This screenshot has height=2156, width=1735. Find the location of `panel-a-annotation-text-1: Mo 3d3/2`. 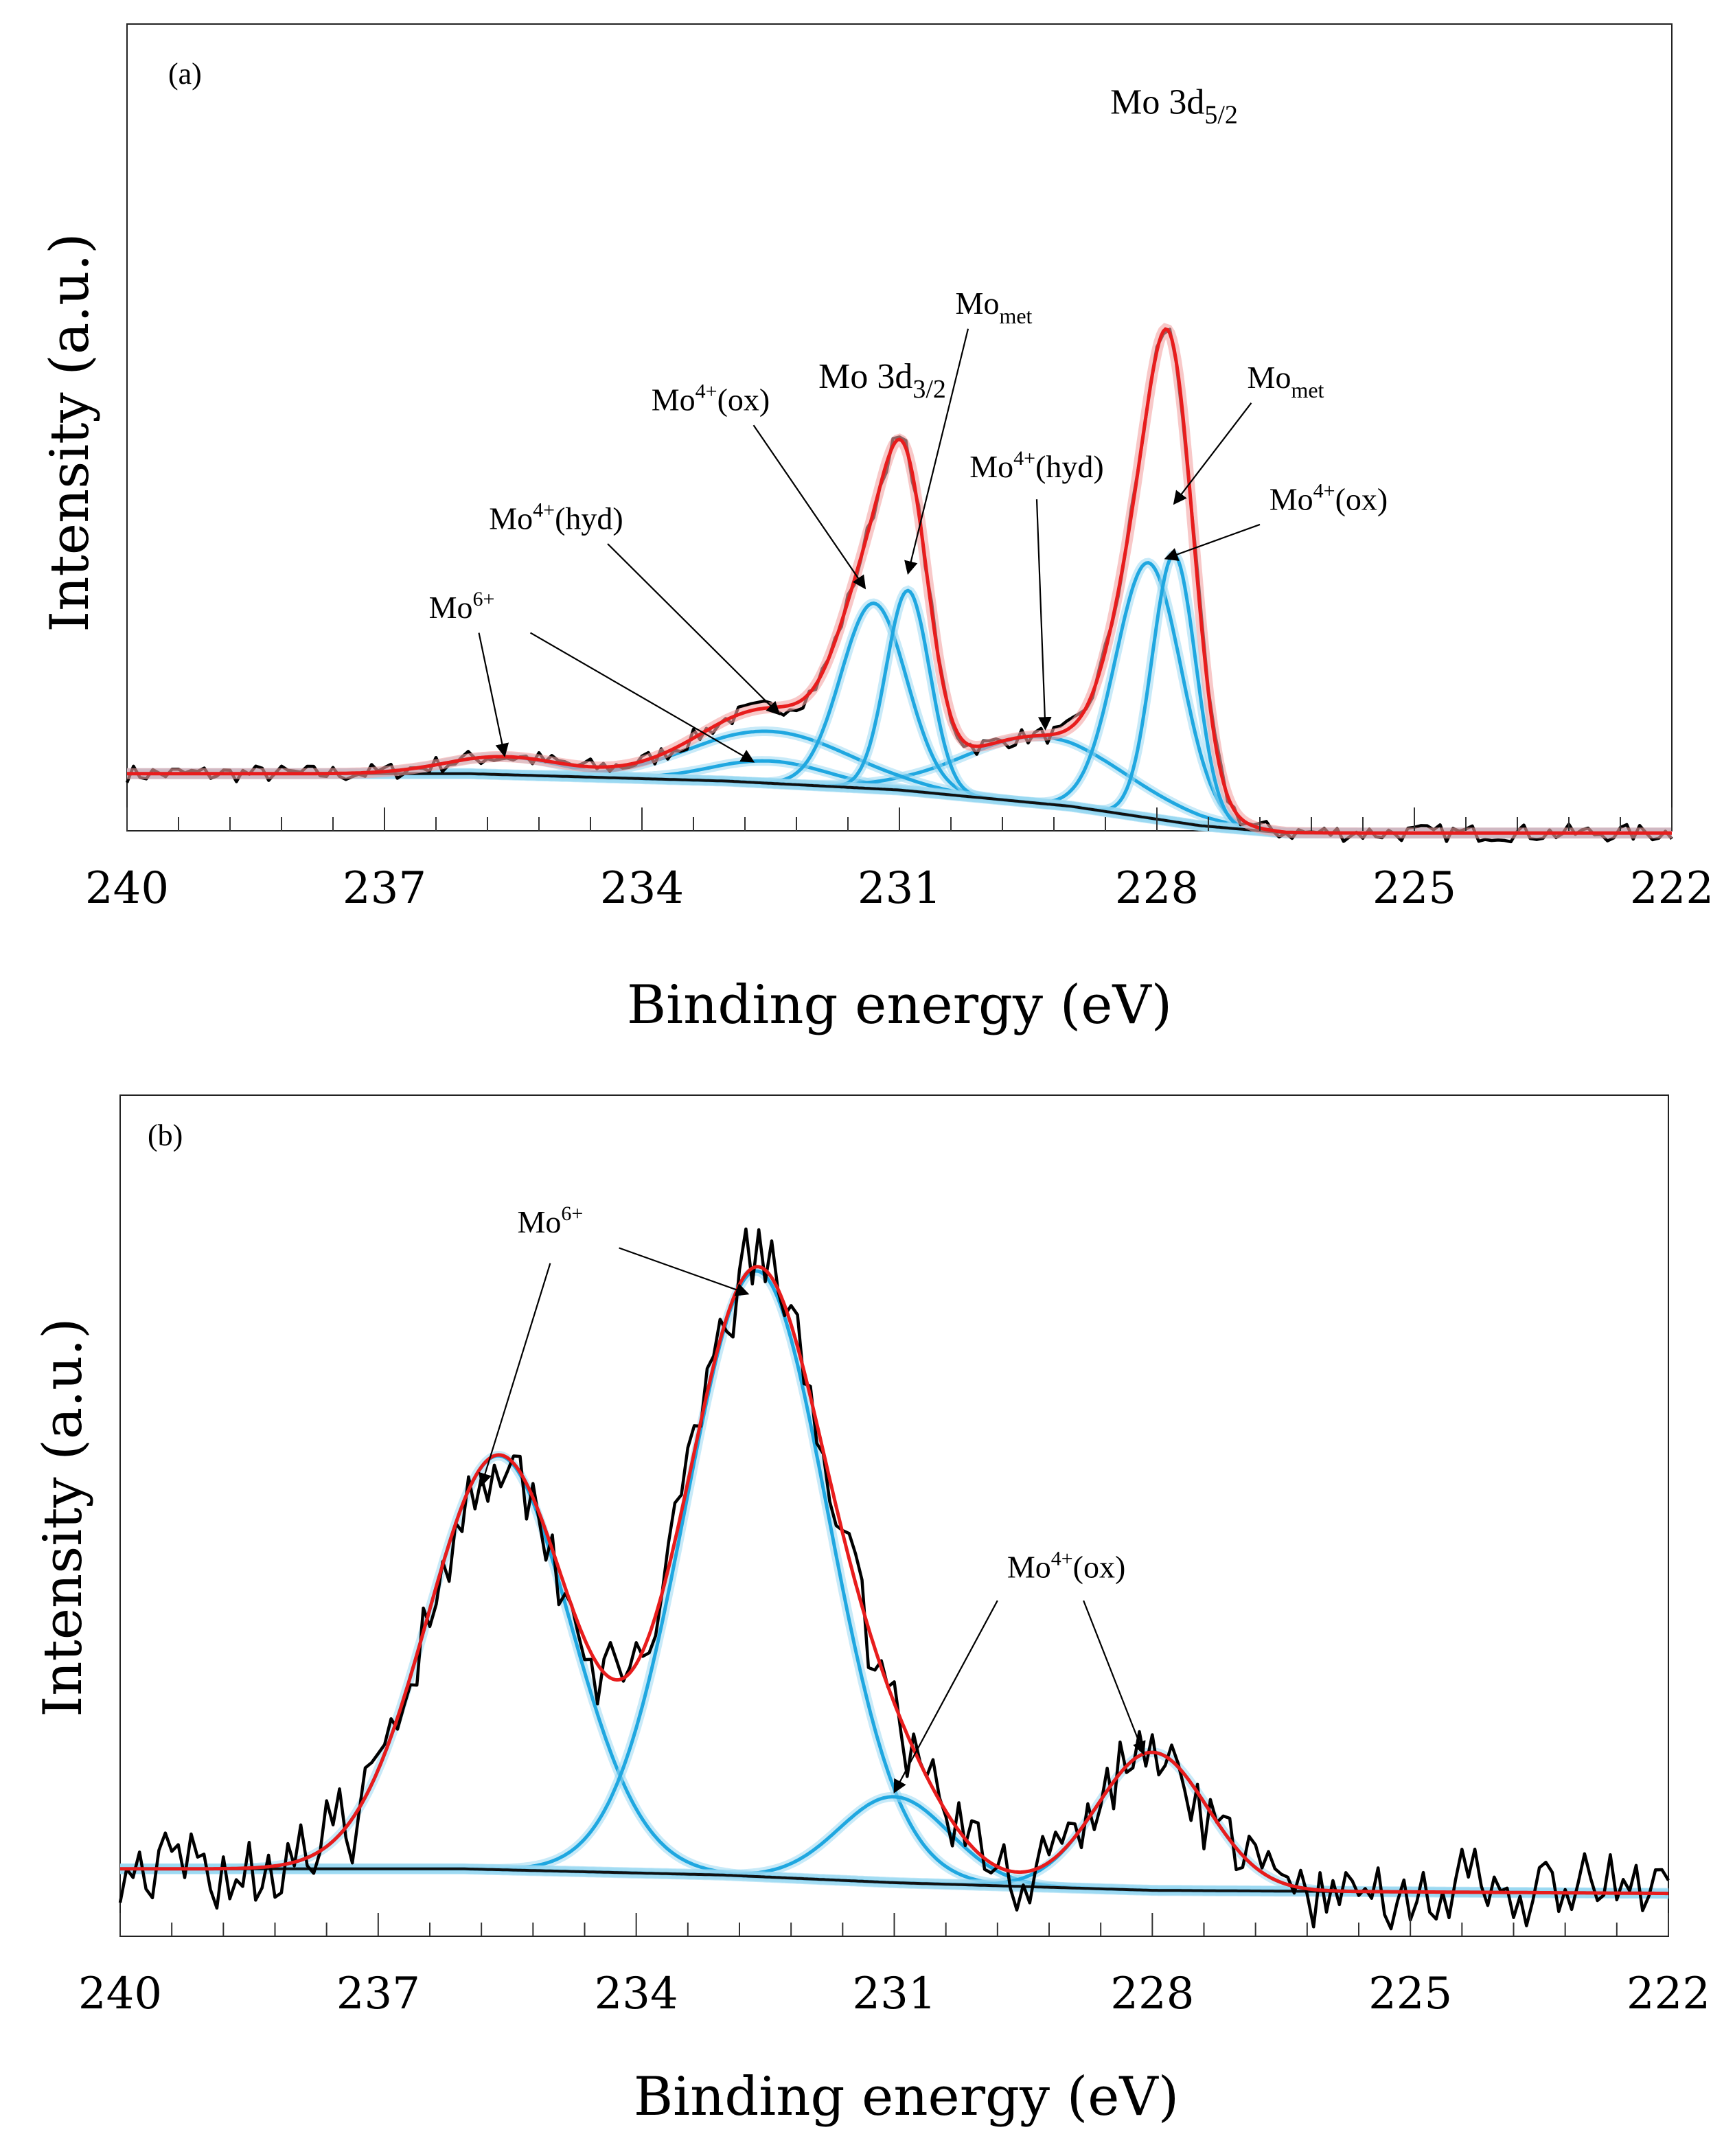

panel-a-annotation-text-1: Mo 3d3/2 is located at coordinates (882, 380).